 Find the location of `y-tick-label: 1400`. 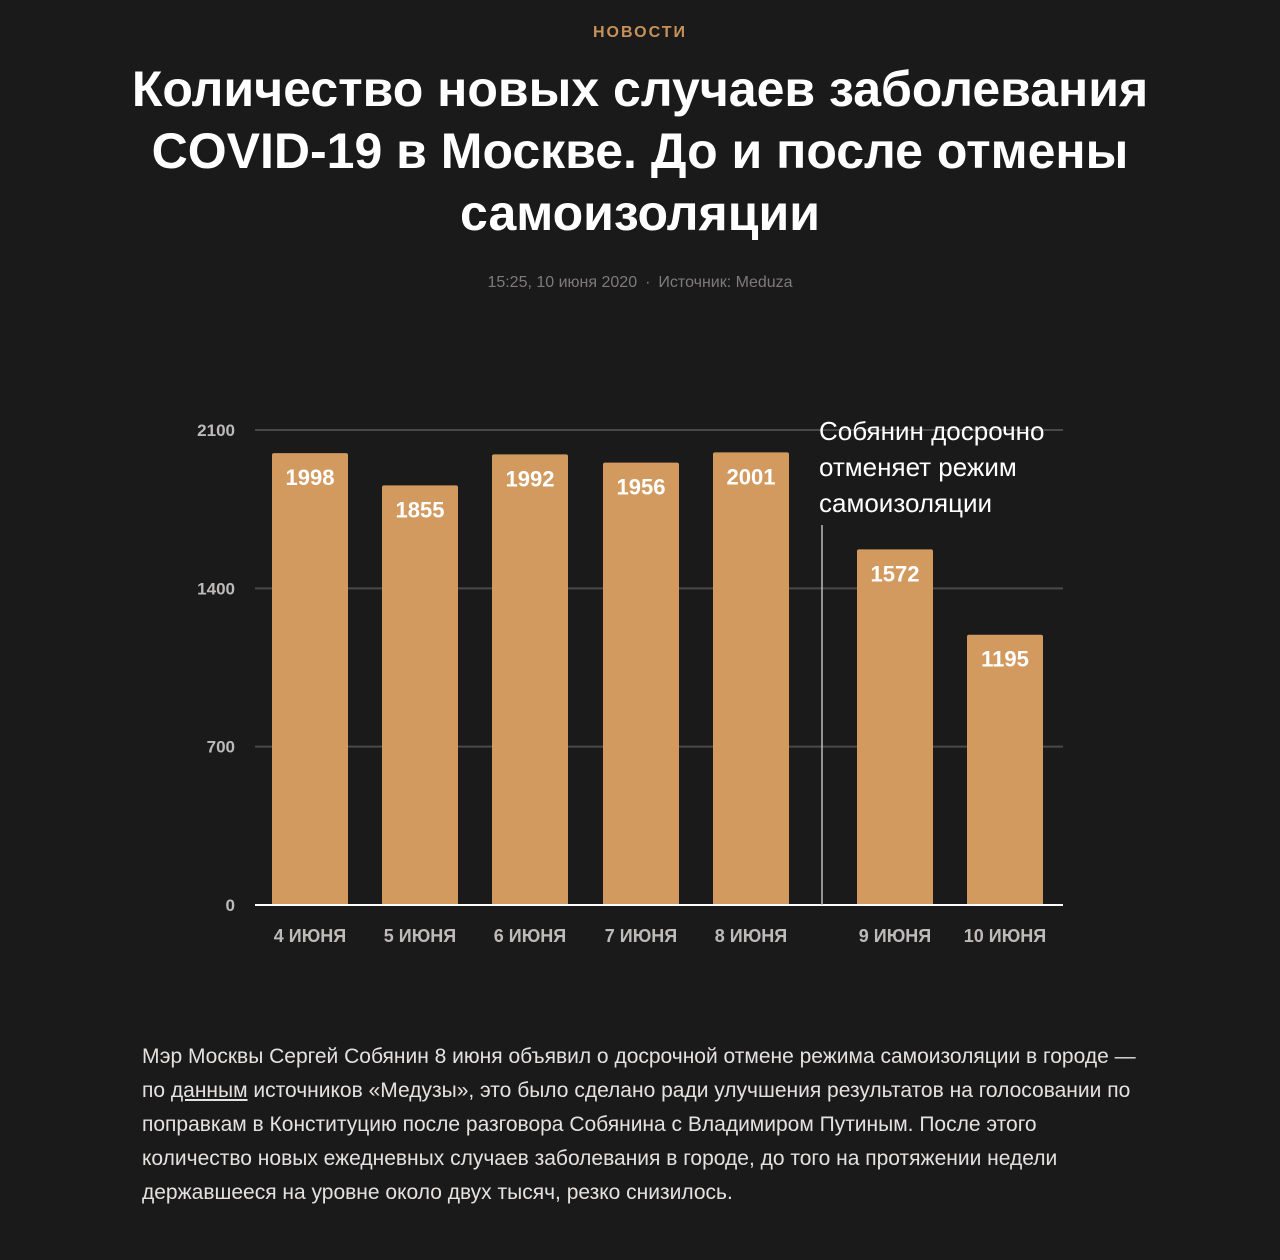

y-tick-label: 1400 is located at coordinates (216, 588).